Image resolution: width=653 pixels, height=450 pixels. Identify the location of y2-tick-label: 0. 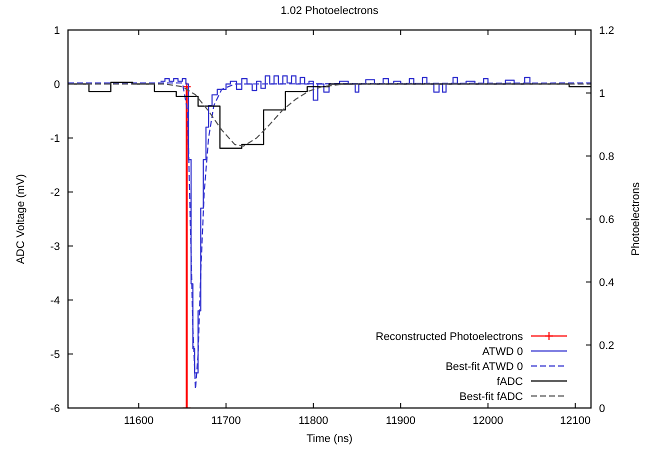
(602, 409).